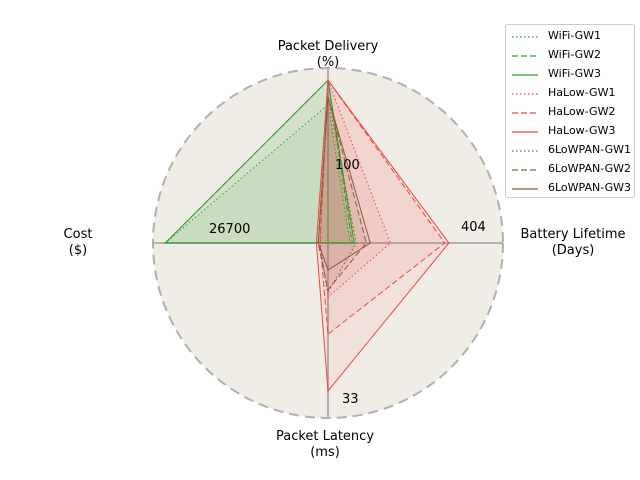 The image size is (640, 480). What do you see at coordinates (473, 227) in the screenshot?
I see `axis-max-label-battery: 404` at bounding box center [473, 227].